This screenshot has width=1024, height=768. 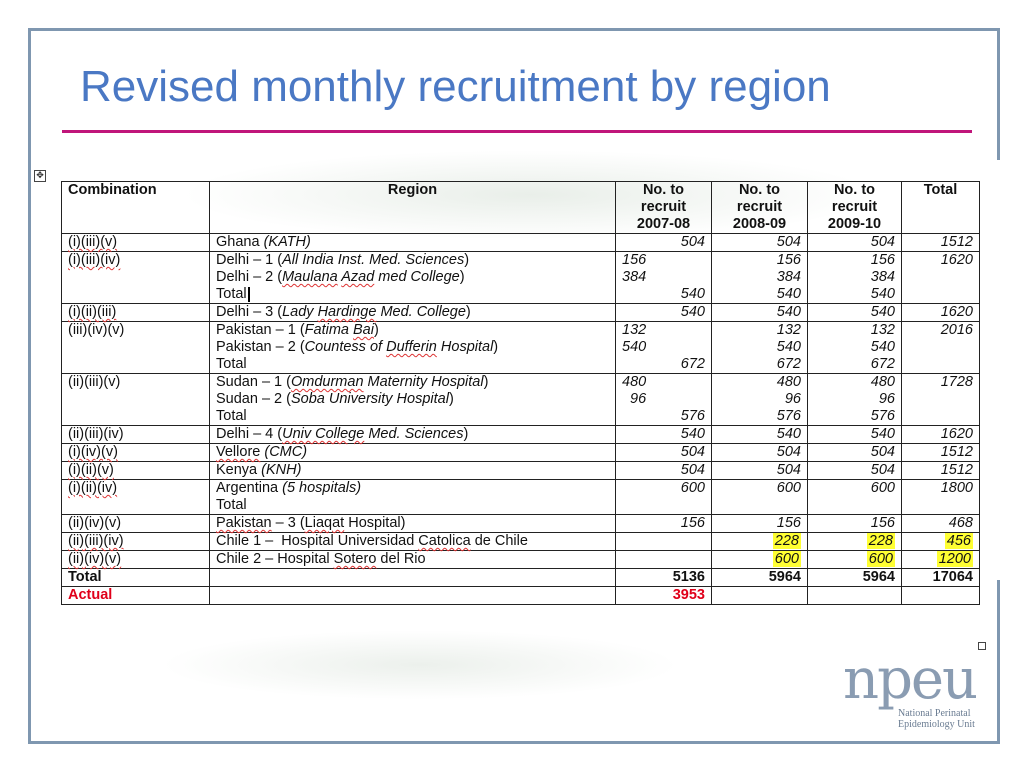 I want to click on header-2008-09: No. to recruit 2008-09, so click(x=759, y=207).